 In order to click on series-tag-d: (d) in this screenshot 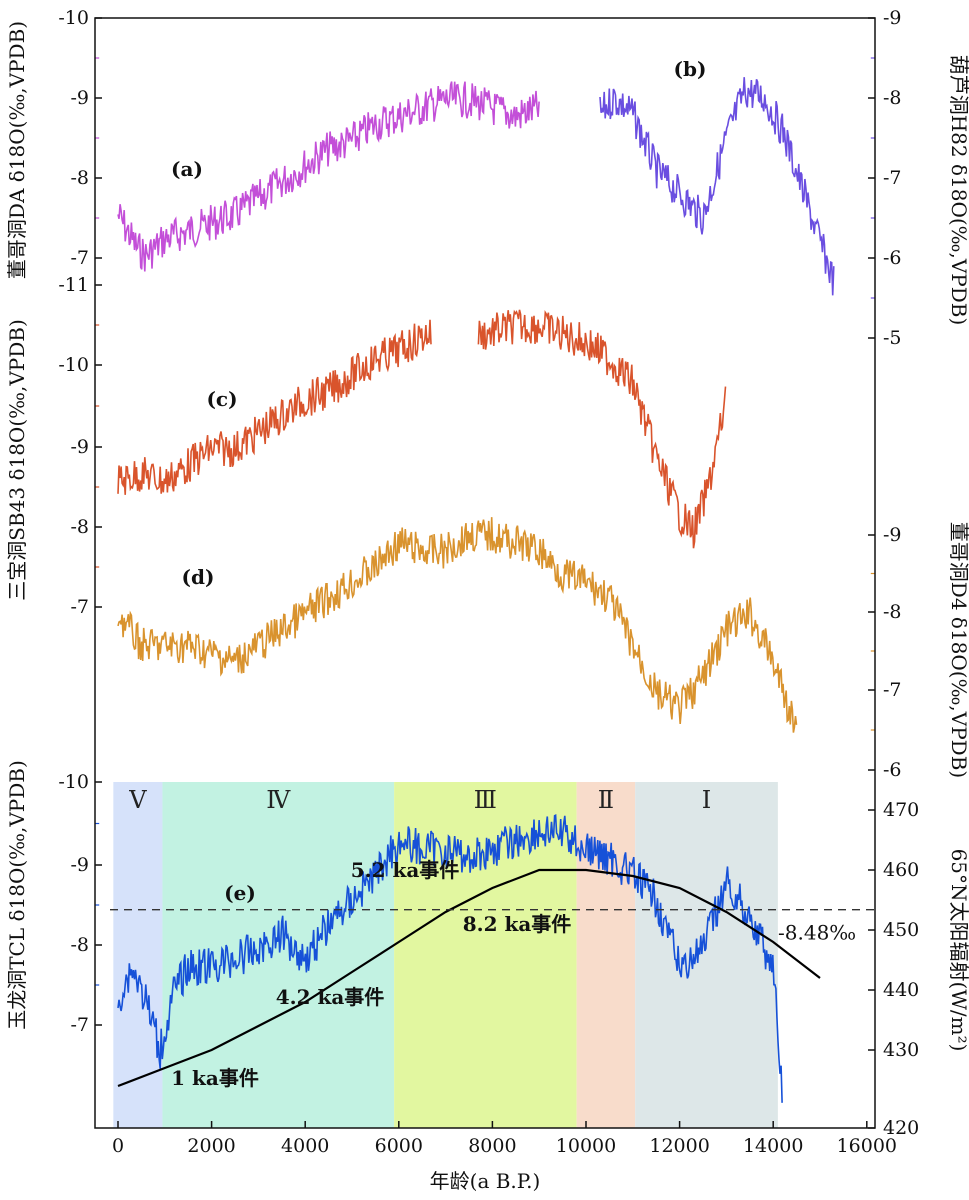, I will do `click(198, 577)`.